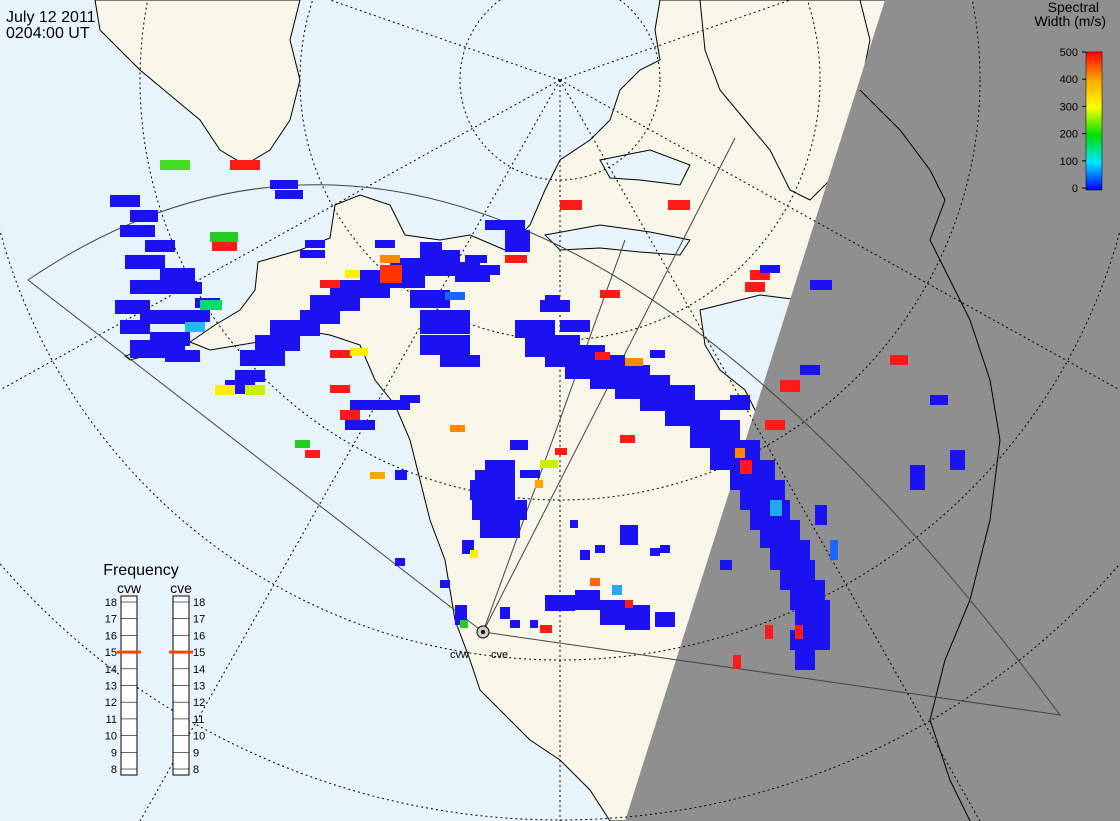 The image size is (1120, 821). Describe the element at coordinates (1069, 162) in the screenshot. I see `legend-tick-label: 100` at that location.